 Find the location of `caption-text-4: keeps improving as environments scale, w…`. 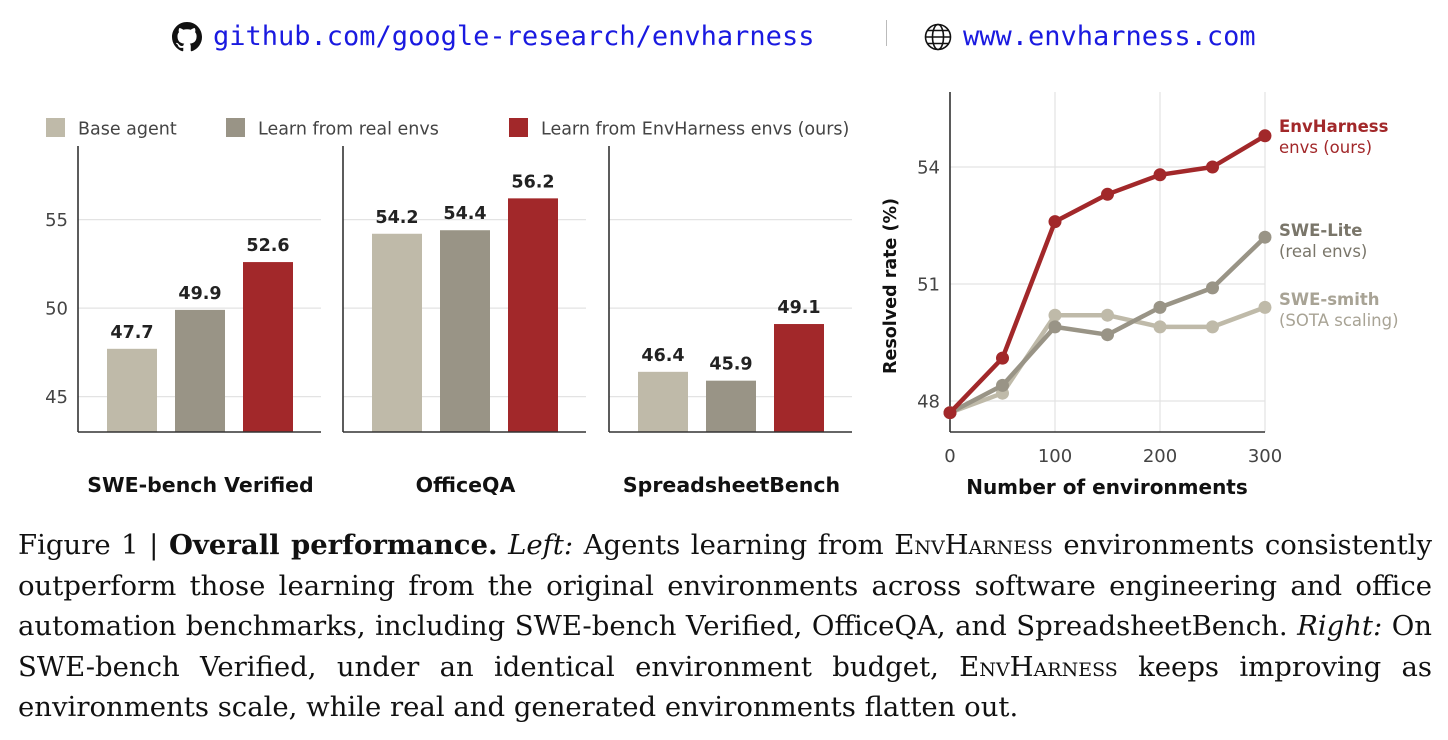

caption-text-4: keeps improving as environments scale, w… is located at coordinates (725, 687).